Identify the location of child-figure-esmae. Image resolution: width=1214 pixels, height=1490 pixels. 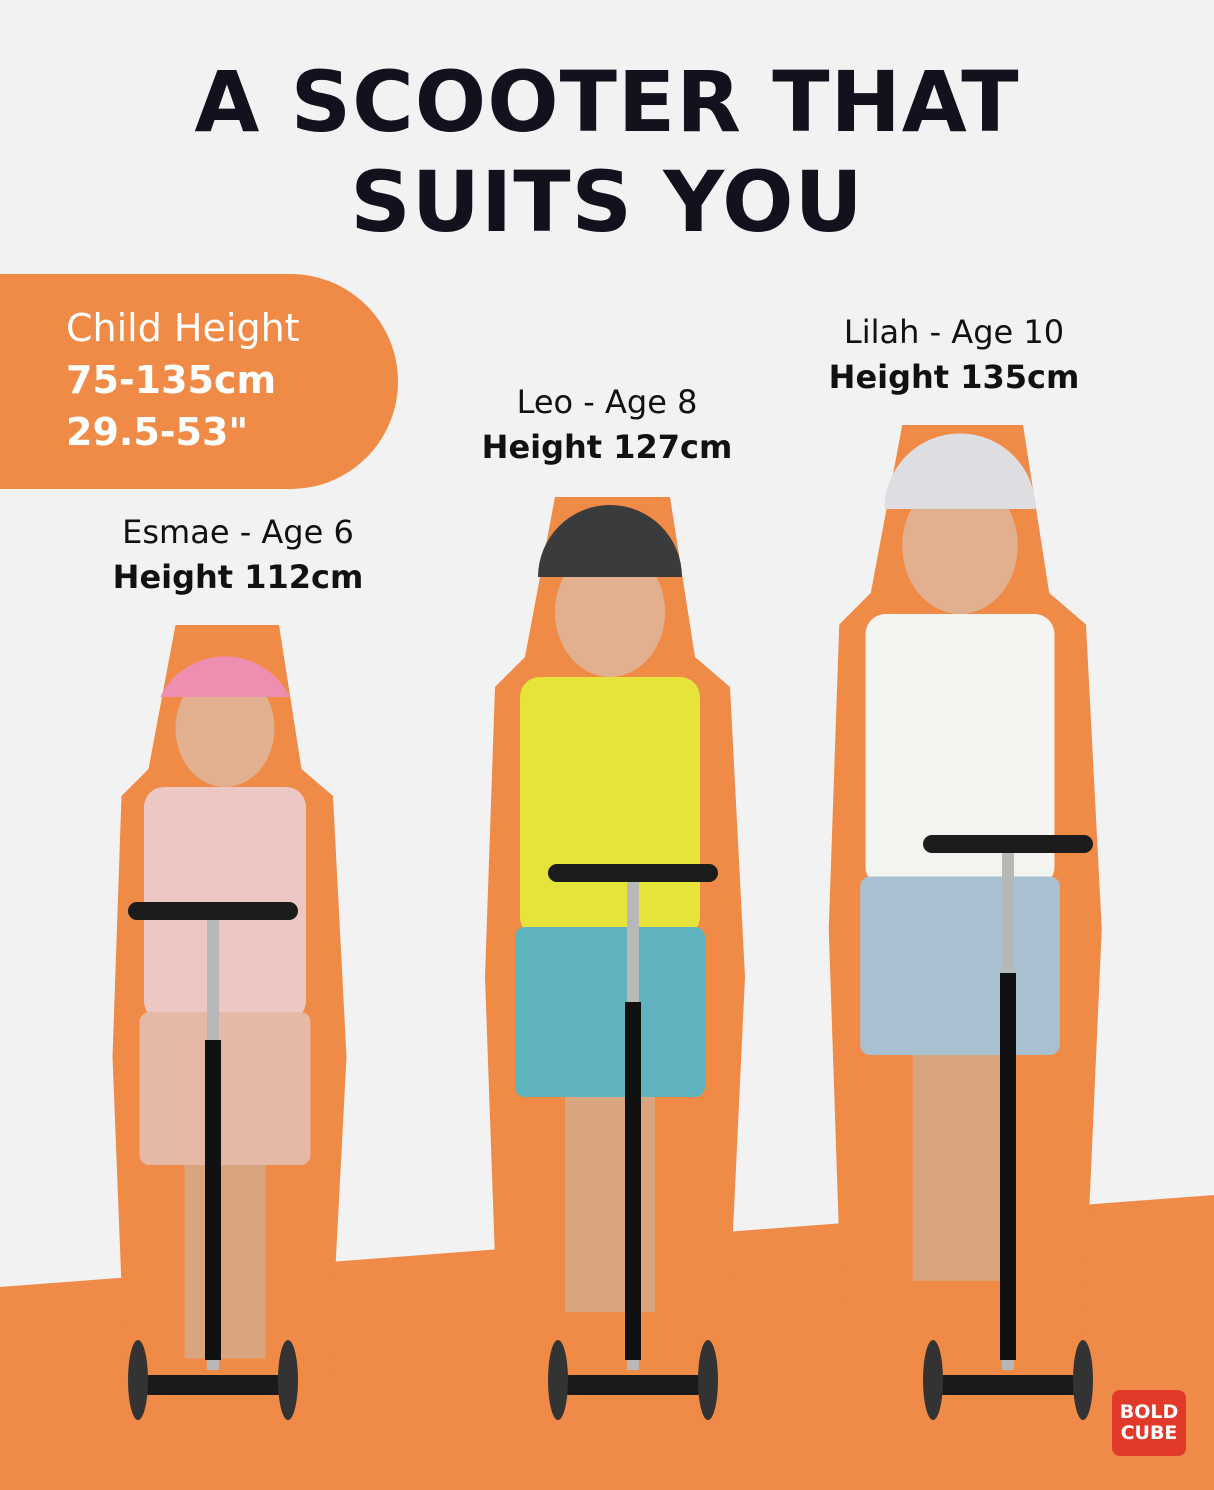
(229, 1022).